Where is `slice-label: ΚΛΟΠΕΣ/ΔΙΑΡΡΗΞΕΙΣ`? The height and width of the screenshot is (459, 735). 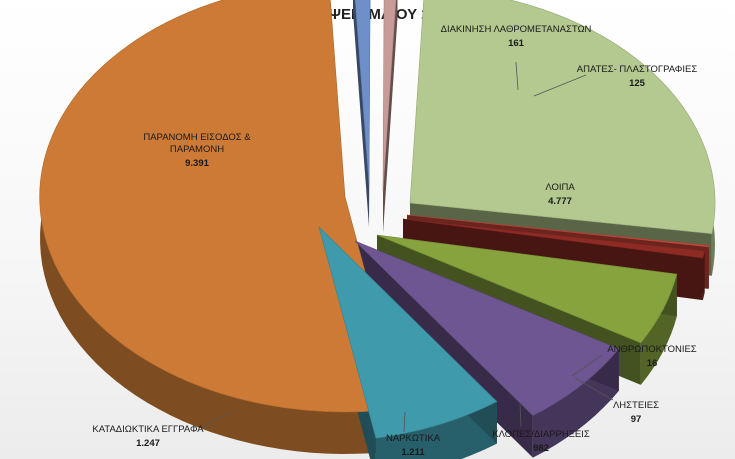 slice-label: ΚΛΟΠΕΣ/ΔΙΑΡΡΗΞΕΙΣ is located at coordinates (541, 434).